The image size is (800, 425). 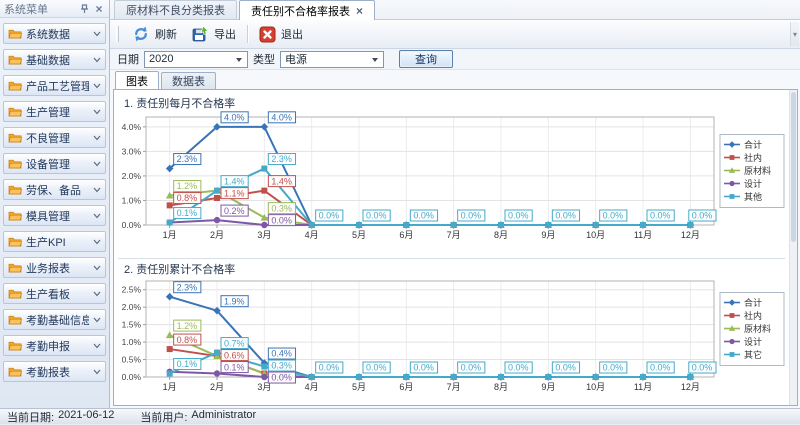 I want to click on sidebar-item: 不良管理, so click(x=54, y=137).